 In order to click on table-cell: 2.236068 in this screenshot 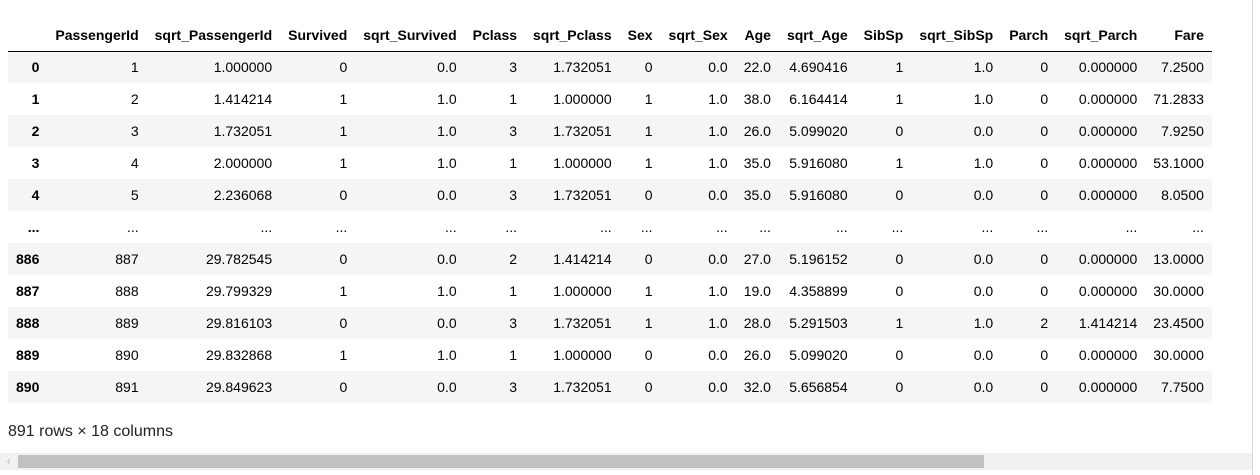, I will do `click(243, 195)`.